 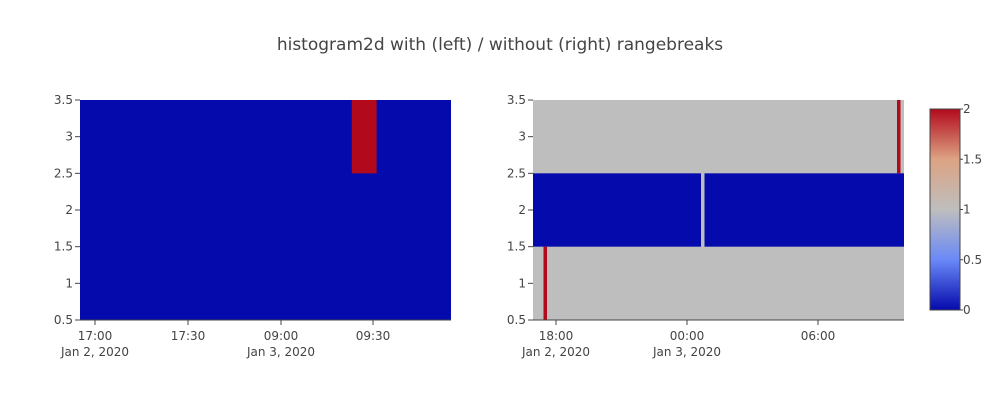 I want to click on left-x-tick-label: 09:00, so click(x=281, y=336).